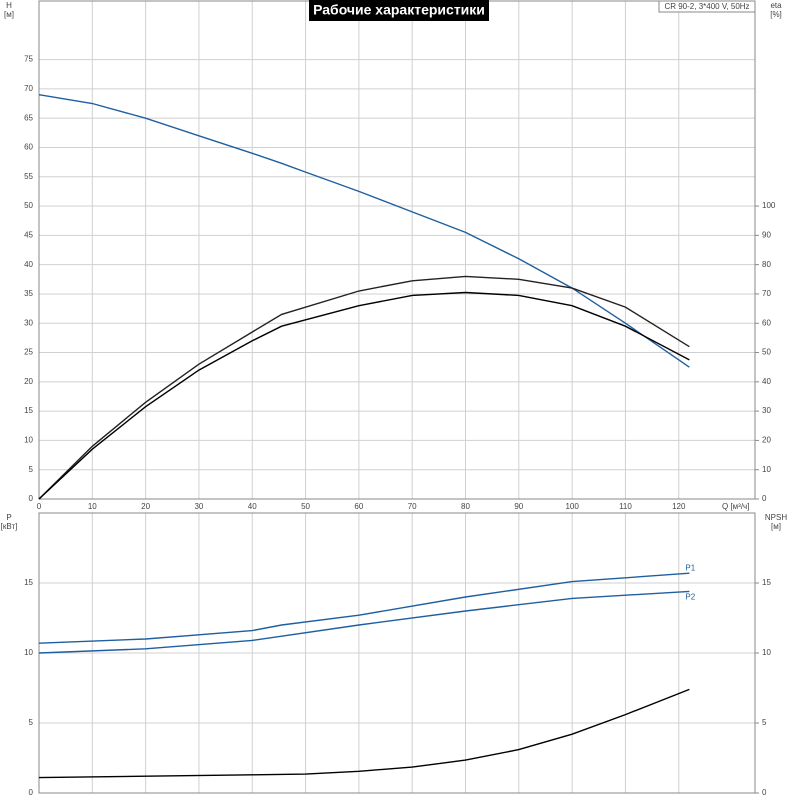 The height and width of the screenshot is (800, 800). What do you see at coordinates (9, 5) in the screenshot?
I see `y-axis-label: H` at bounding box center [9, 5].